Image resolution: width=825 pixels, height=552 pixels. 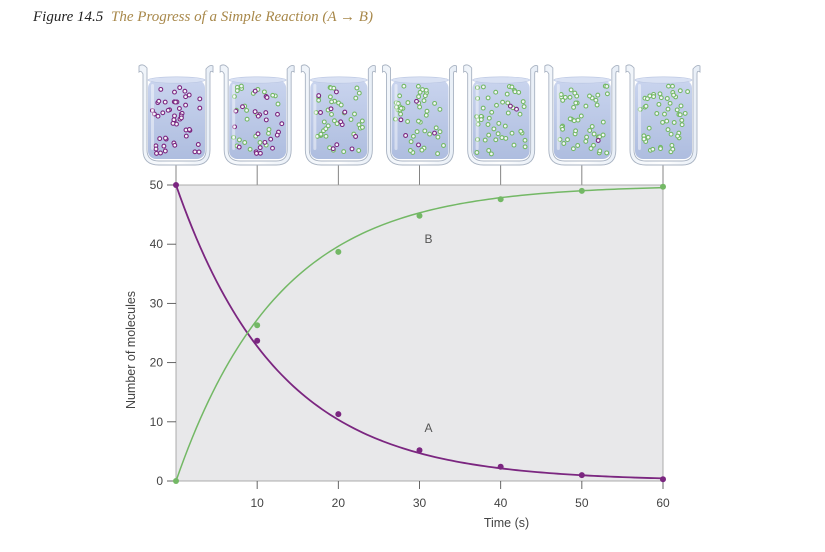 I want to click on beaker-30s, so click(x=419, y=124).